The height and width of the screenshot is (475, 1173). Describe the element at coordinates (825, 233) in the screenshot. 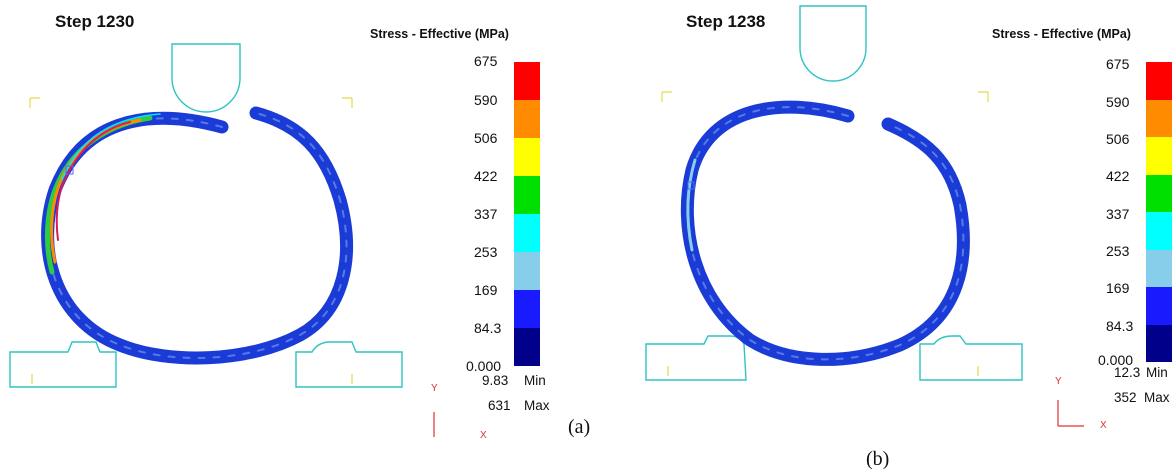

I see `ring-b` at that location.